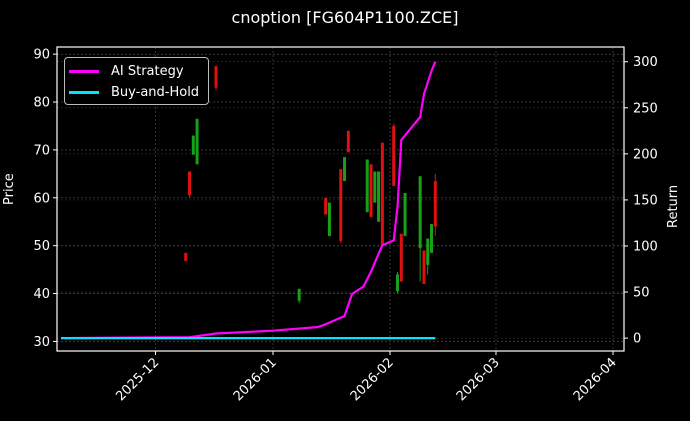  I want to click on legend-swatch-cyan-icon, so click(84, 92).